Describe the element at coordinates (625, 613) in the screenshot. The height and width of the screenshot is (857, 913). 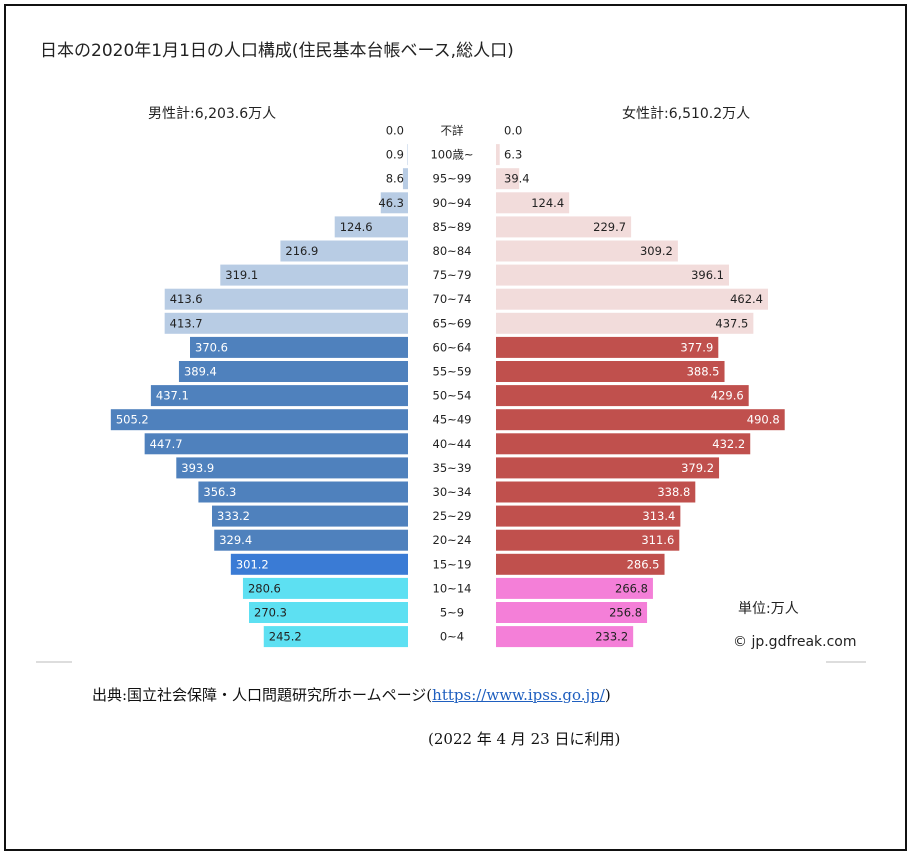
I see `female-value-label: 256.8` at that location.